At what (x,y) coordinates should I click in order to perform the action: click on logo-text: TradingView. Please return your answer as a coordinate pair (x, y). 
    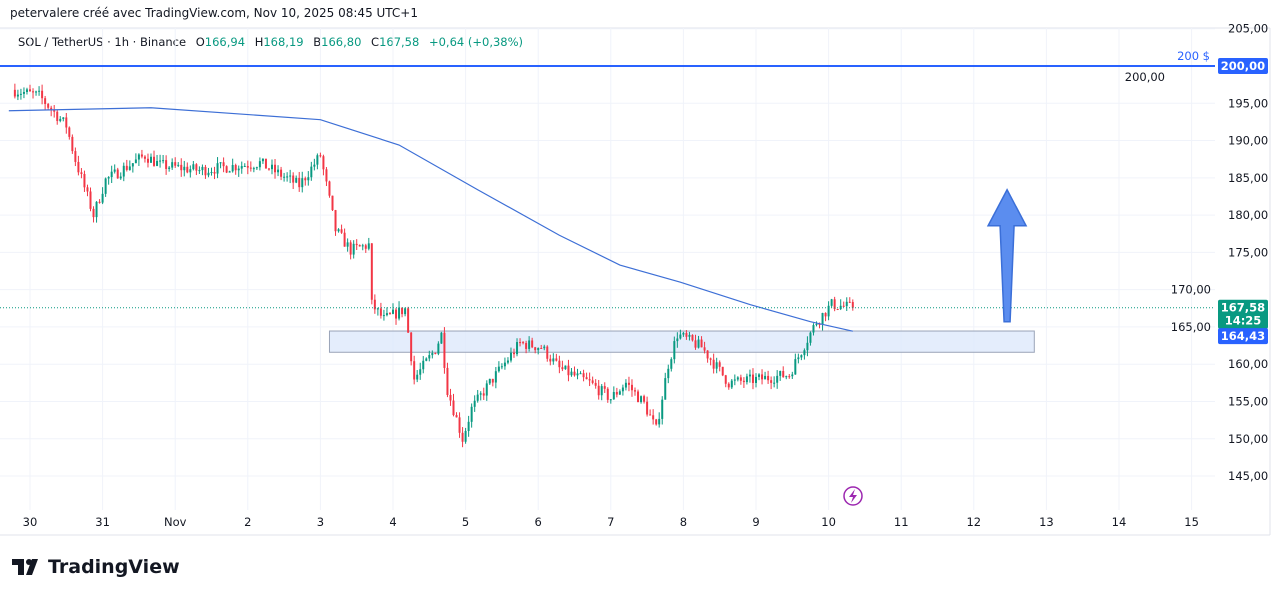
    Looking at the image, I should click on (114, 567).